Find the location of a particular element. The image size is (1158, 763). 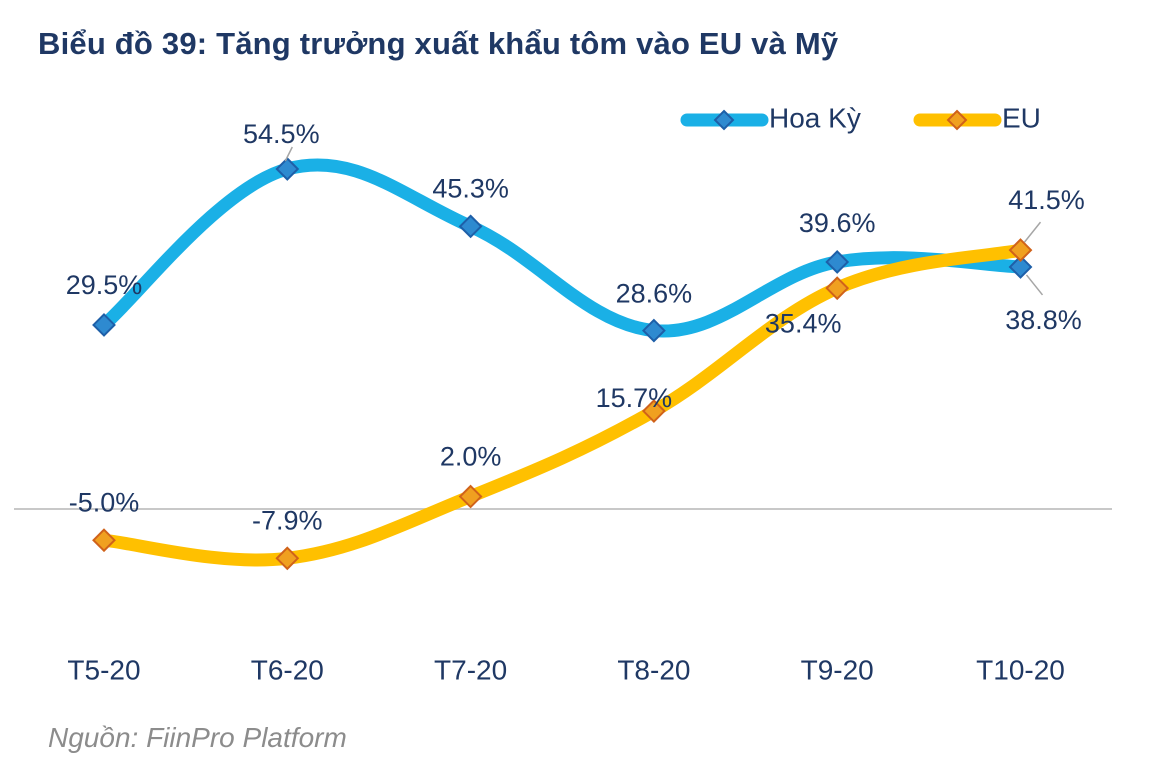

data-label-eu-t6-20: -7.9% is located at coordinates (287, 520).